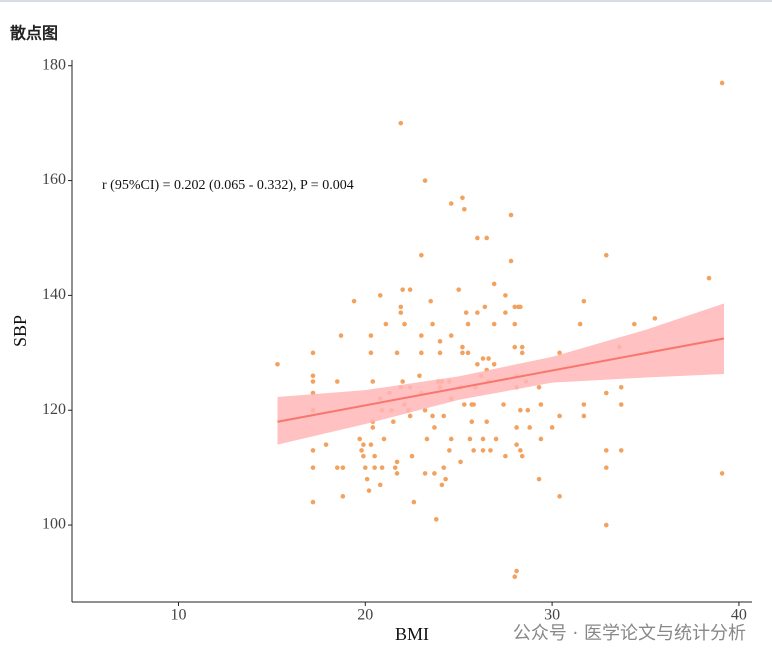 The height and width of the screenshot is (662, 772). What do you see at coordinates (54, 409) in the screenshot?
I see `y-tick-label: 120` at bounding box center [54, 409].